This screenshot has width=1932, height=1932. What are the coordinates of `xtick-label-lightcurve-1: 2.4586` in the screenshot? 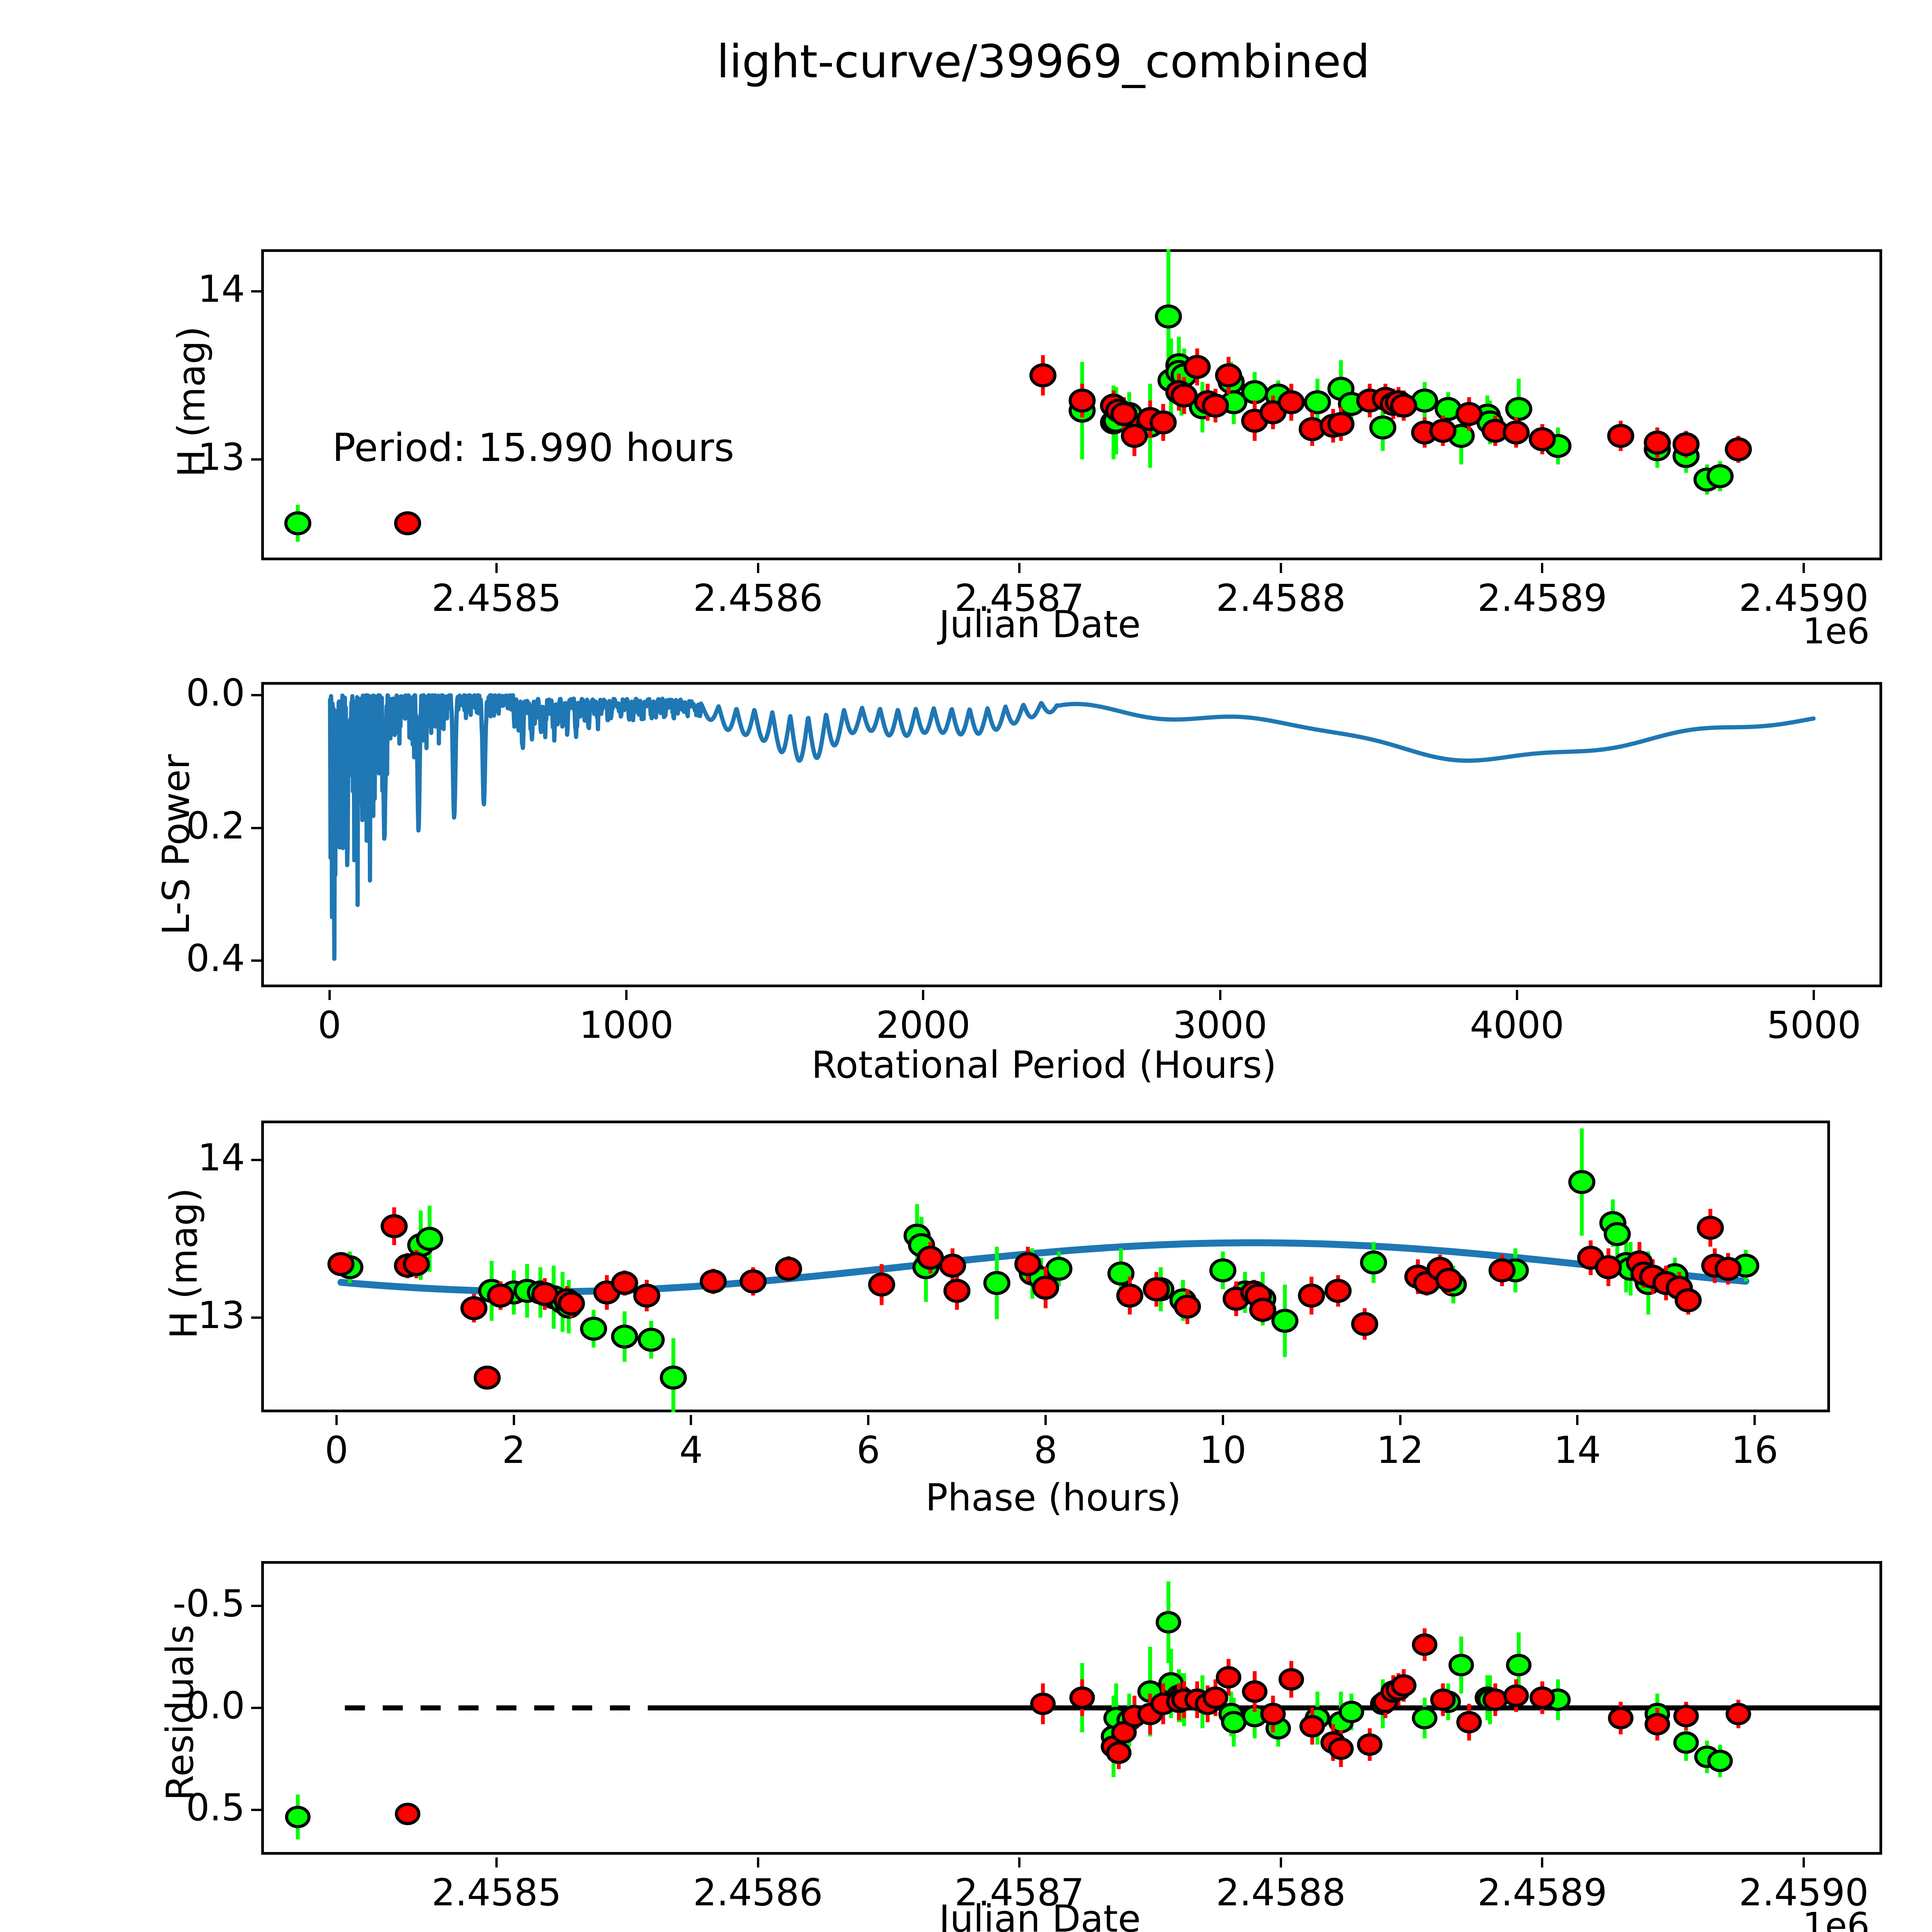 It's located at (758, 599).